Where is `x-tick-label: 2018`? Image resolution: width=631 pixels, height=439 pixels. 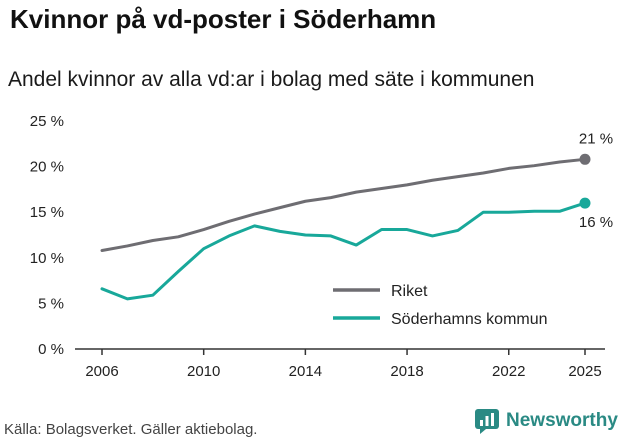
x-tick-label: 2018 is located at coordinates (406, 371).